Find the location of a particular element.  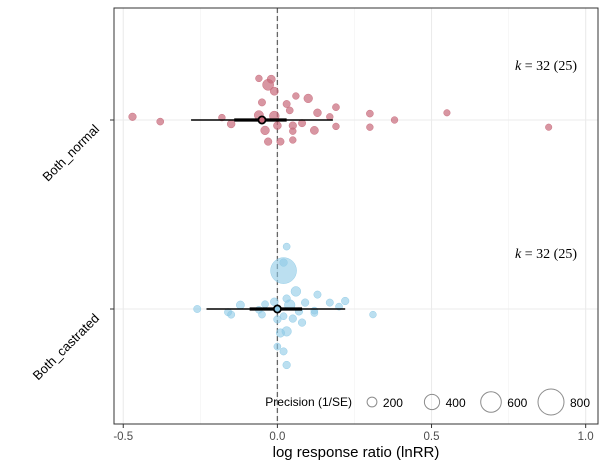

x-tick-label: 0.0 is located at coordinates (277, 437).